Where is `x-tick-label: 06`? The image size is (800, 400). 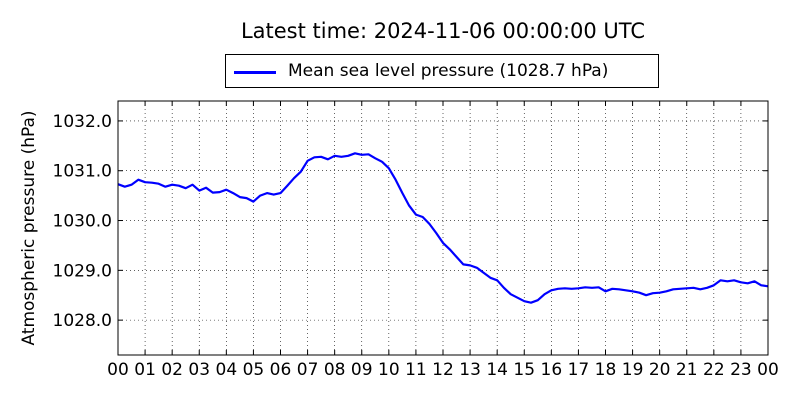 x-tick-label: 06 is located at coordinates (281, 370).